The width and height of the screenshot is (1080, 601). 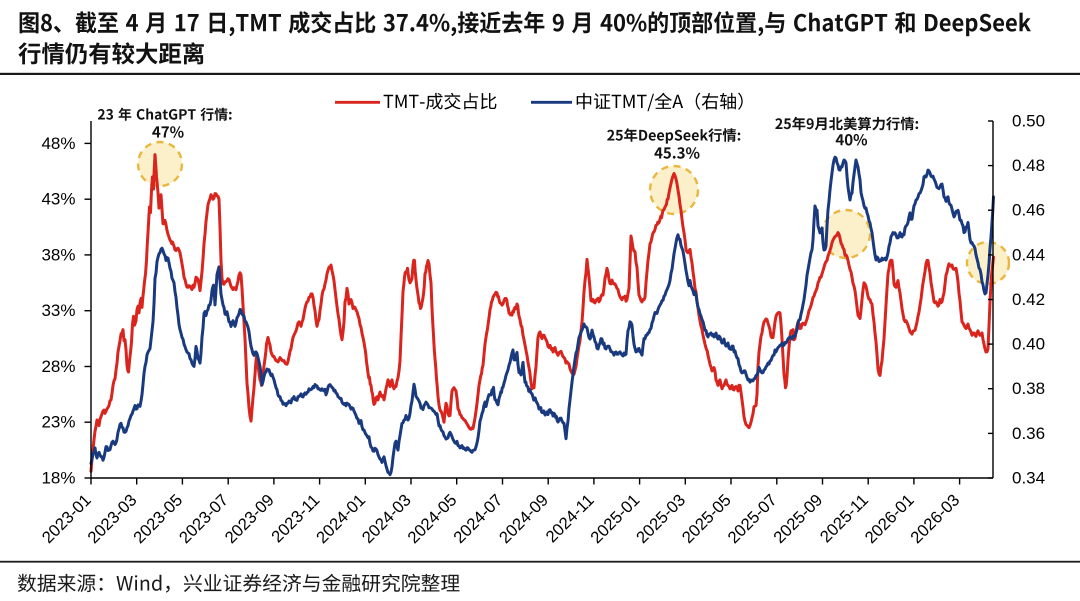 I want to click on svg-text: 23%, so click(x=58, y=422).